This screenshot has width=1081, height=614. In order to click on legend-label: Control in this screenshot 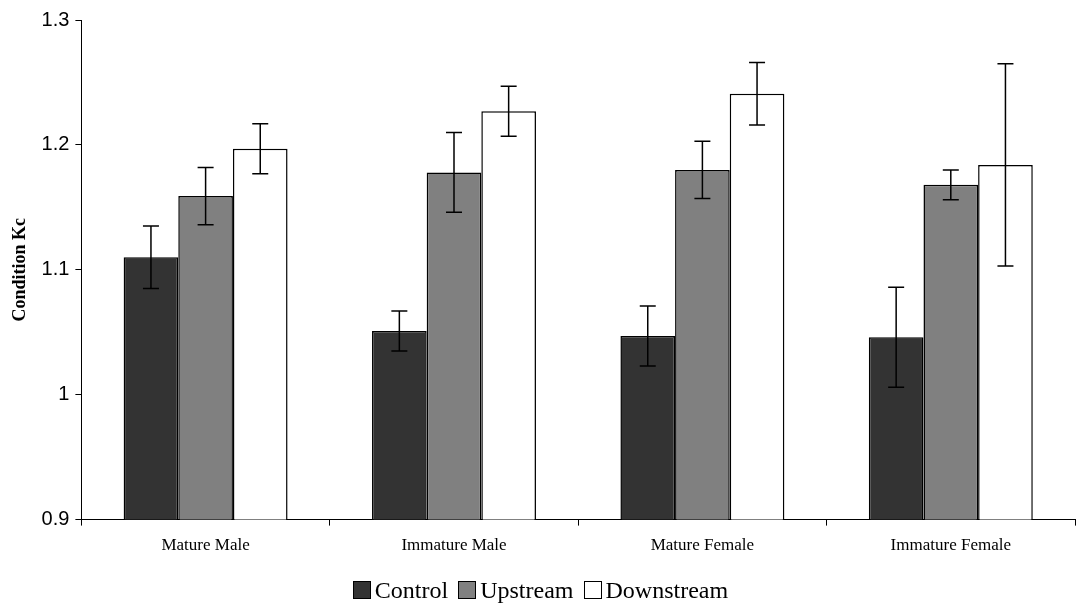, I will do `click(411, 590)`.